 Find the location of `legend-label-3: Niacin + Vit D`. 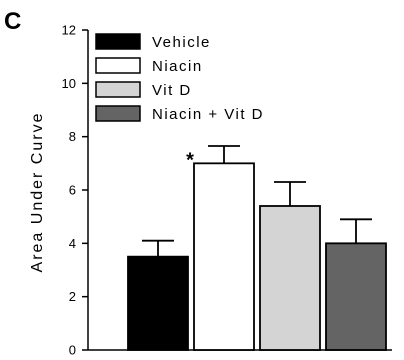

legend-label-3: Niacin + Vit D is located at coordinates (208, 114).